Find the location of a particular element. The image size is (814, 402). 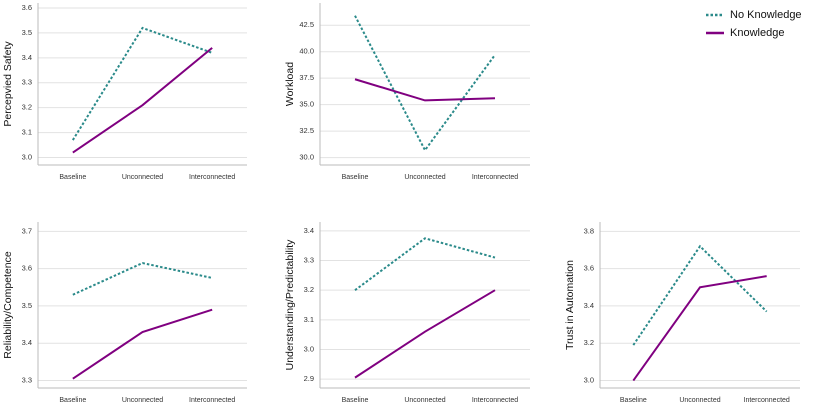

y-axis-label: Percepvied Safety is located at coordinates (8, 84).